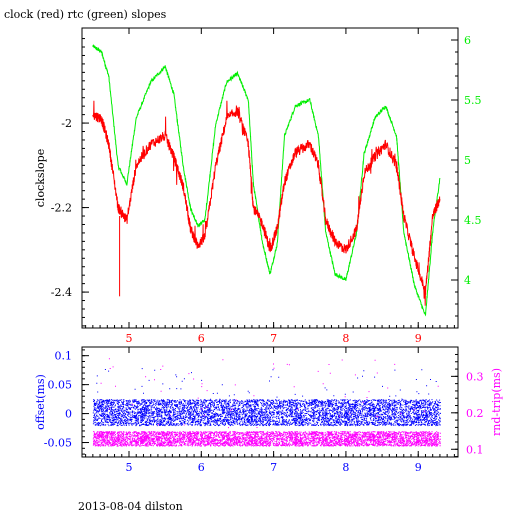  What do you see at coordinates (66, 123) in the screenshot?
I see `top-y-tick-label: -2` at bounding box center [66, 123].